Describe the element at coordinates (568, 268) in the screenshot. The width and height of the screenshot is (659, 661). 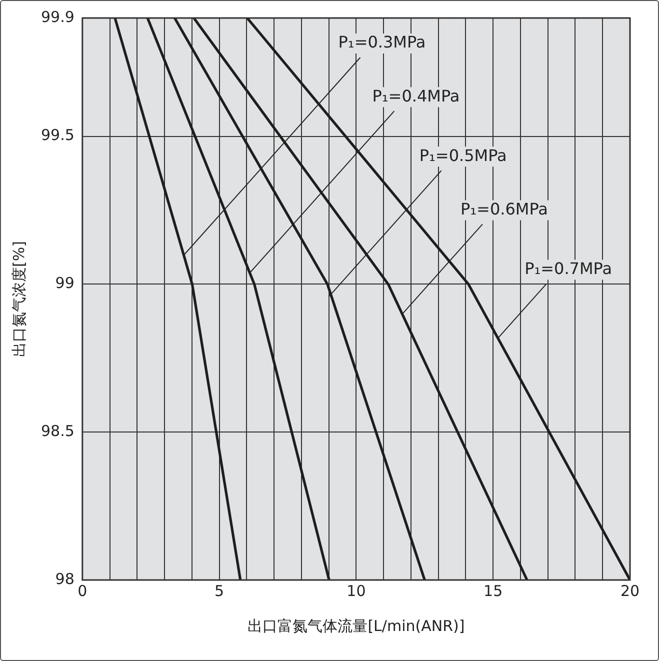
I see `annotation: P₁=0.7MPa` at that location.